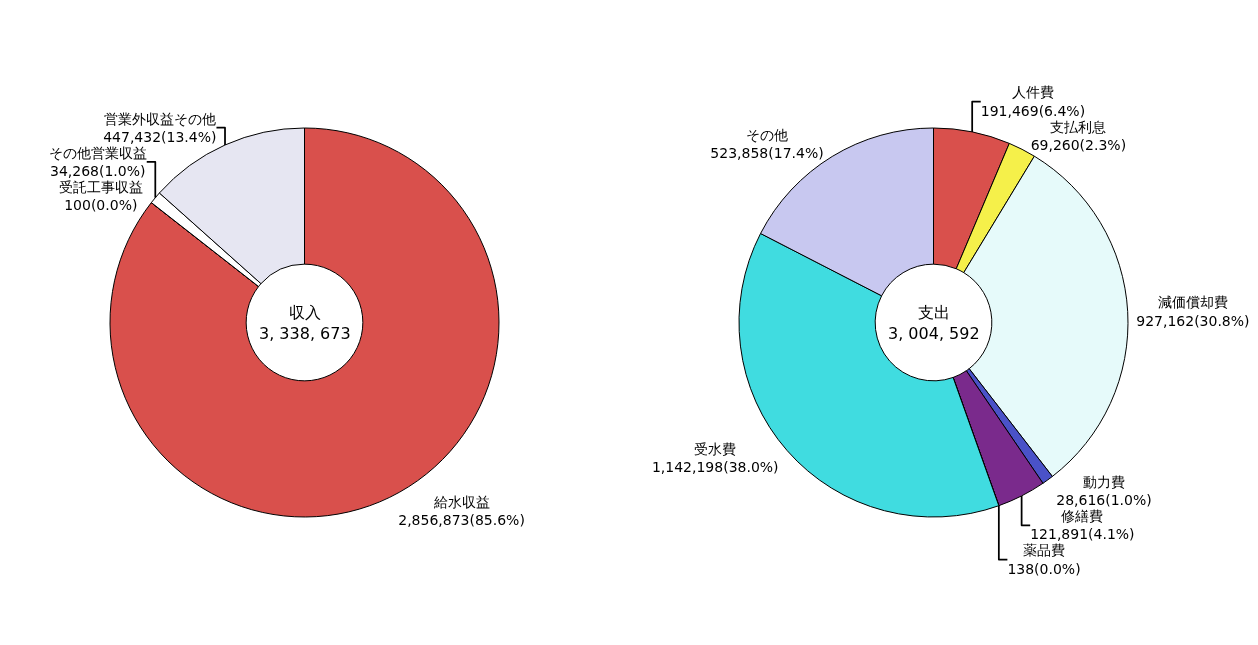  What do you see at coordinates (1104, 500) in the screenshot?
I see `data-label: 28,616(1.0%)` at bounding box center [1104, 500].